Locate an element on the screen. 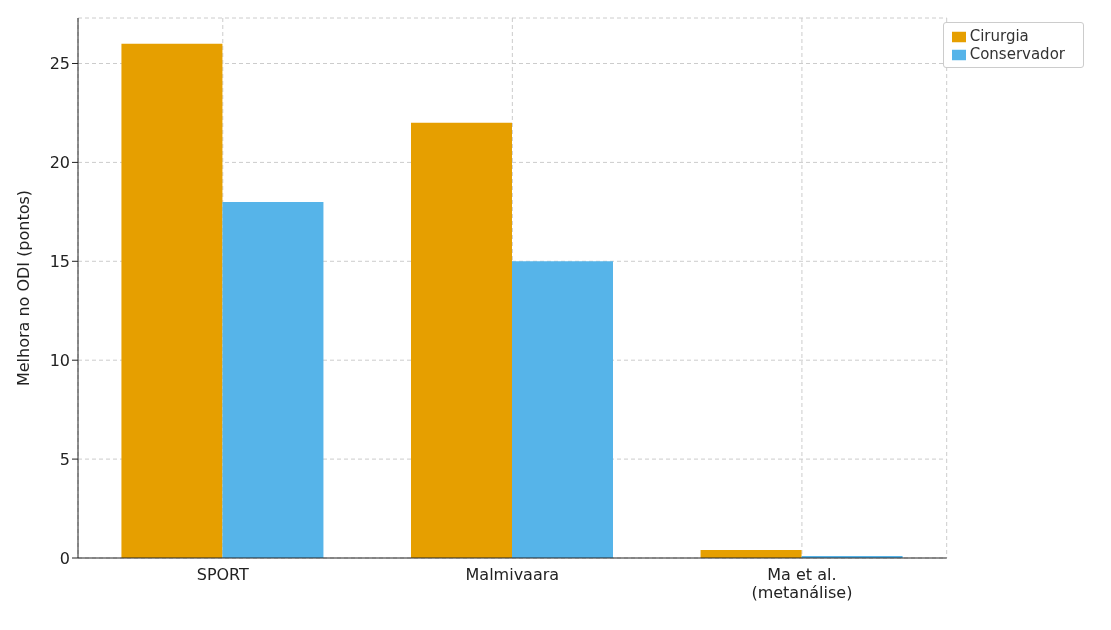 The height and width of the screenshot is (630, 1111). y-tick-label: 10 is located at coordinates (59, 360).